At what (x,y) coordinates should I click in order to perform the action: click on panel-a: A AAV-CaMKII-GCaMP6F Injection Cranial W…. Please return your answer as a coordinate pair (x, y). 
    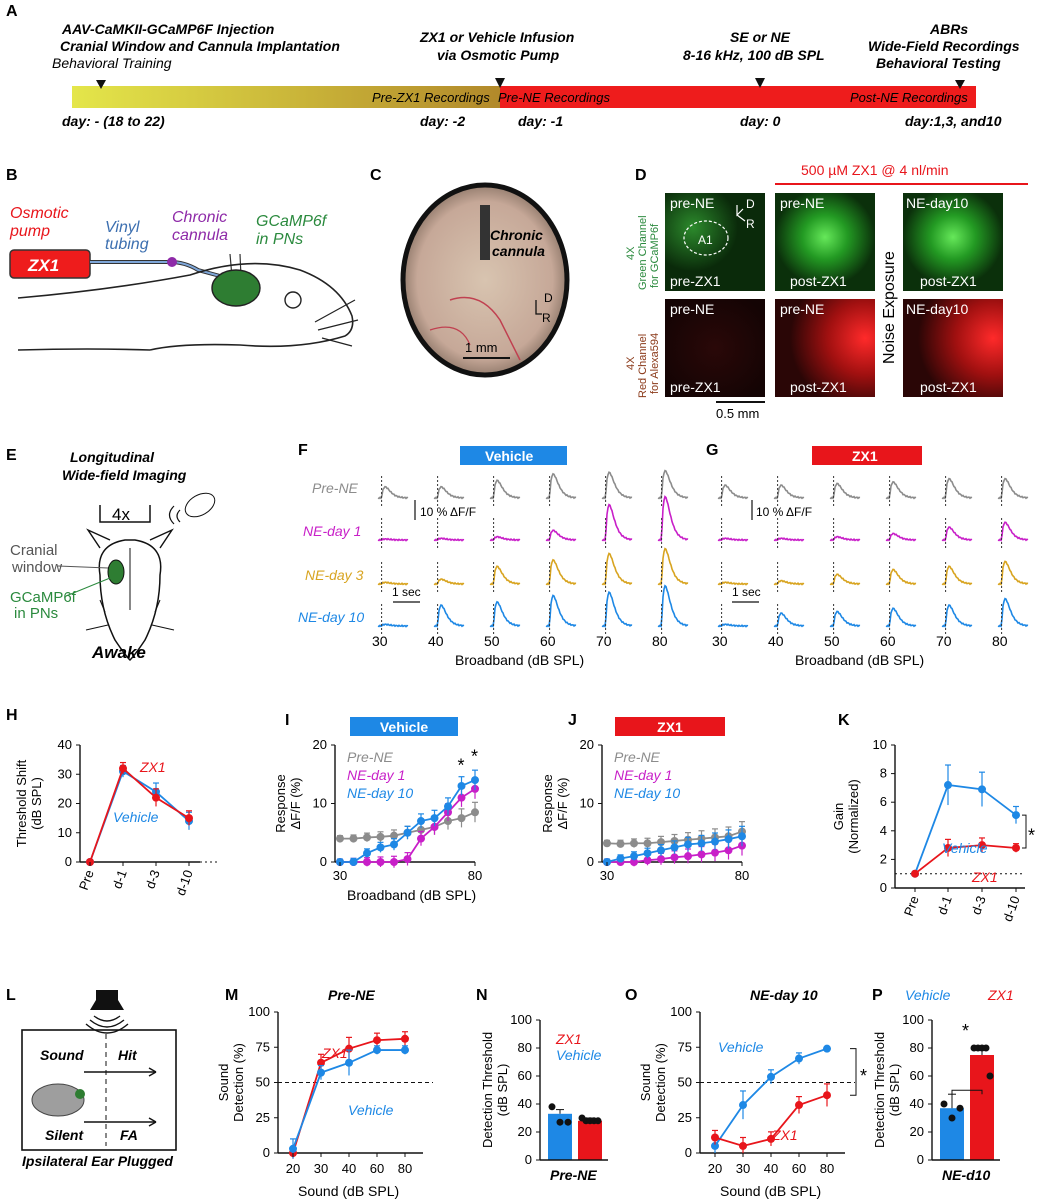
    Looking at the image, I should click on (513, 66).